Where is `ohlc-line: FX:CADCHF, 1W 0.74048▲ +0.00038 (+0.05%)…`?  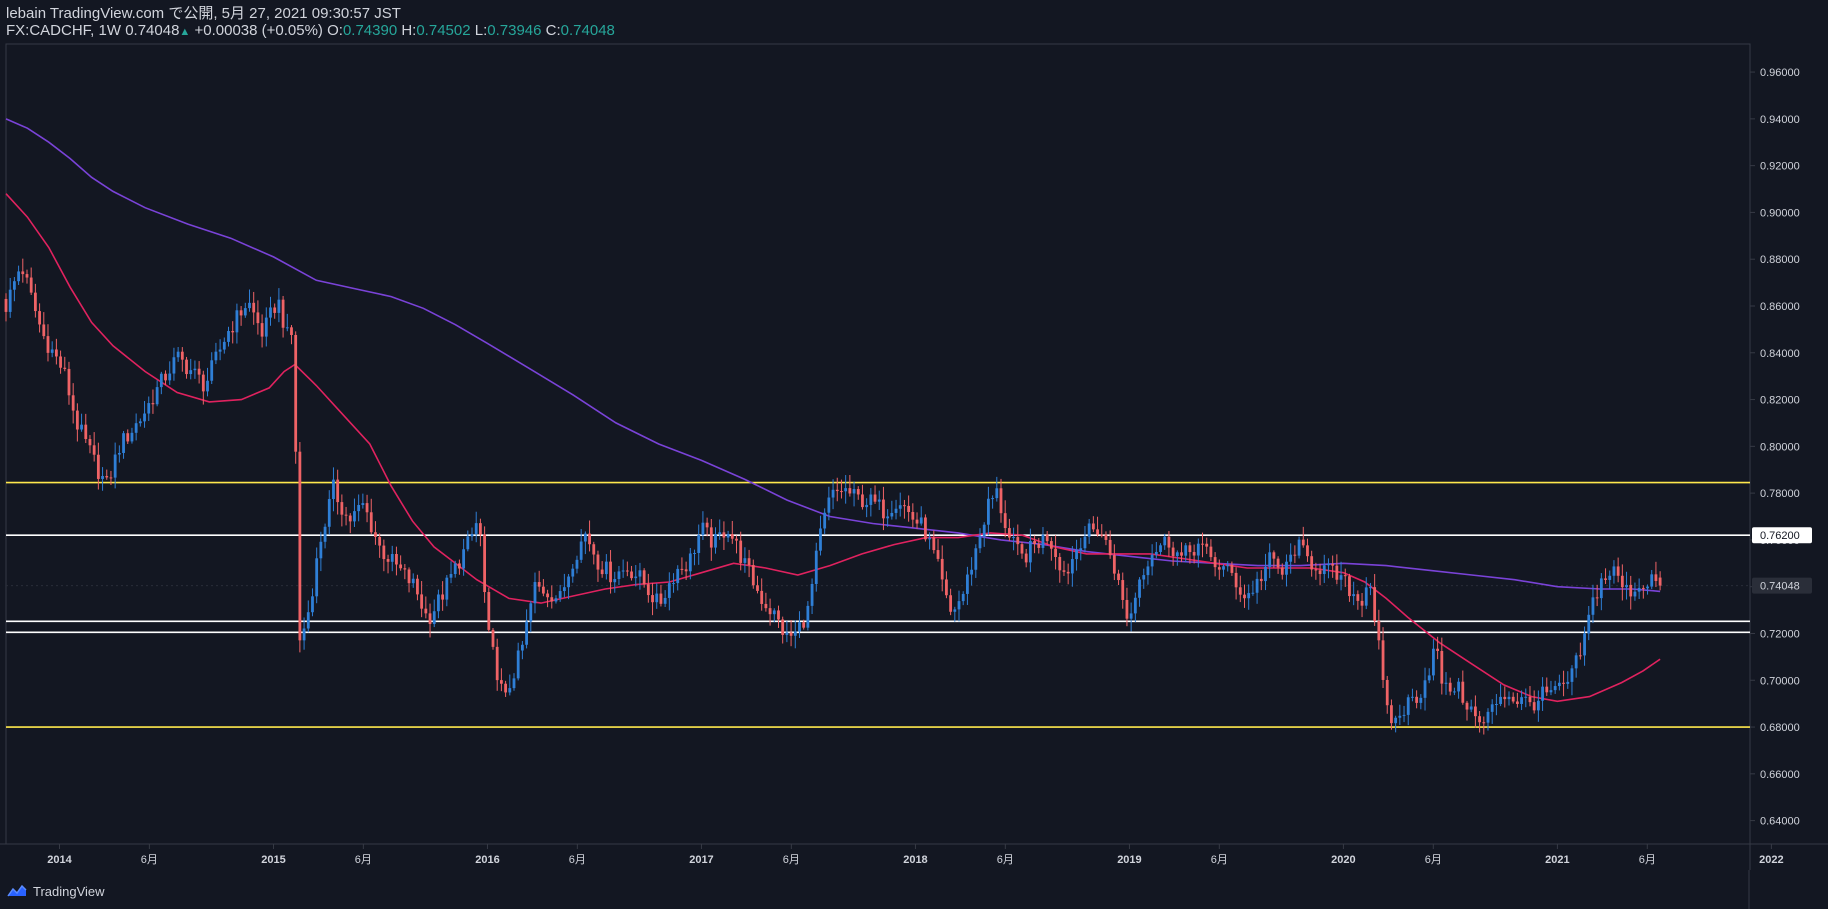 ohlc-line: FX:CADCHF, 1W 0.74048▲ +0.00038 (+0.05%)… is located at coordinates (310, 31).